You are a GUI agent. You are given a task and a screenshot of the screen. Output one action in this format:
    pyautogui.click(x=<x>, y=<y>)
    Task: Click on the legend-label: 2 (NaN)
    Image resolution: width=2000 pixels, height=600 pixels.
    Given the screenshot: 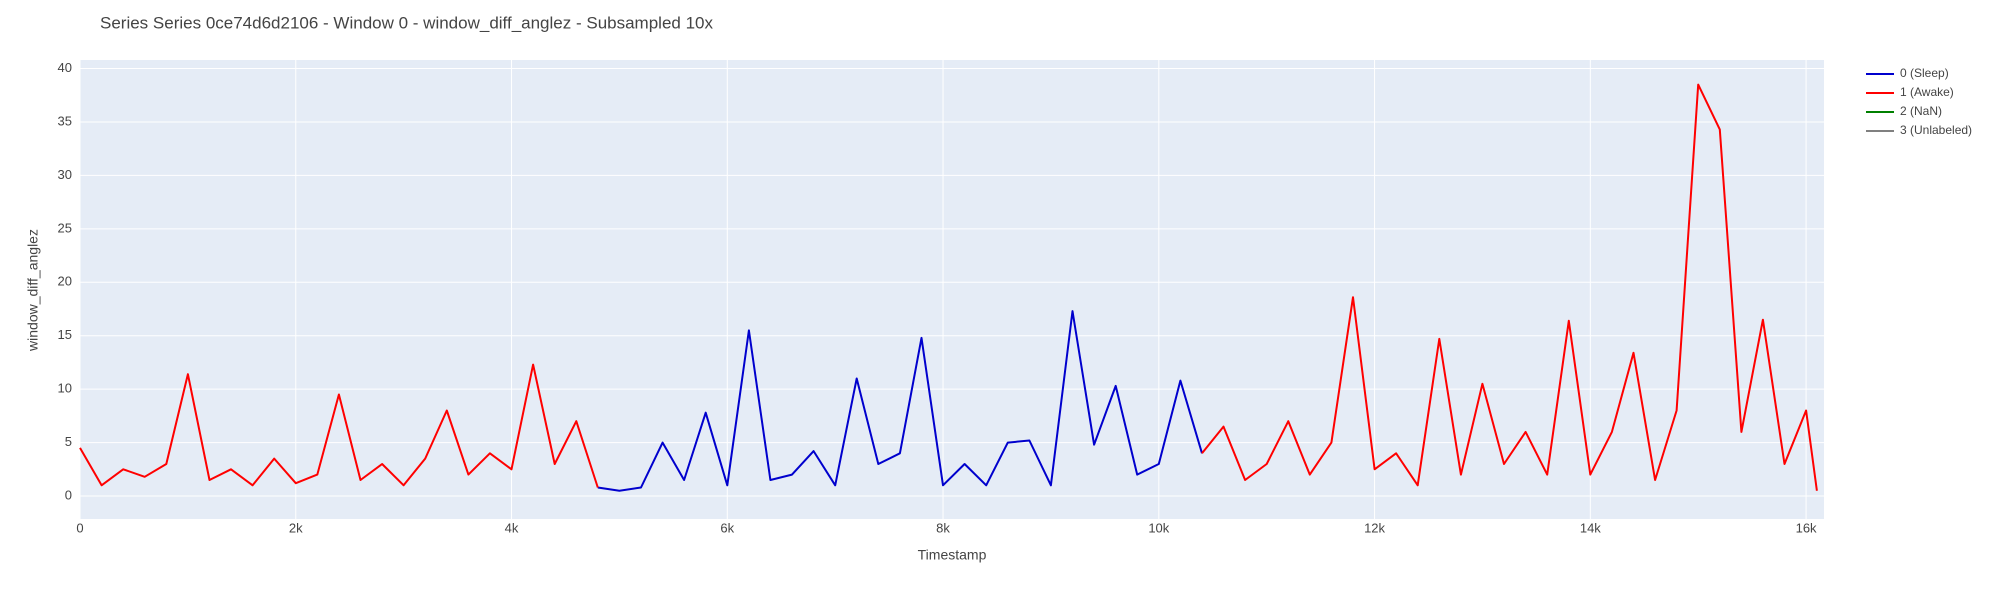 What is the action you would take?
    pyautogui.click(x=1921, y=111)
    